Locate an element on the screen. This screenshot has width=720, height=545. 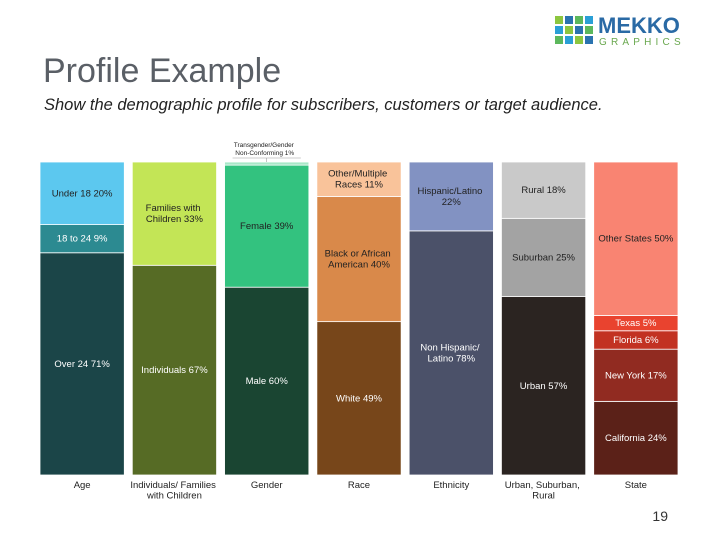
segment-label: Families with Children 33% is located at coordinates (175, 214).